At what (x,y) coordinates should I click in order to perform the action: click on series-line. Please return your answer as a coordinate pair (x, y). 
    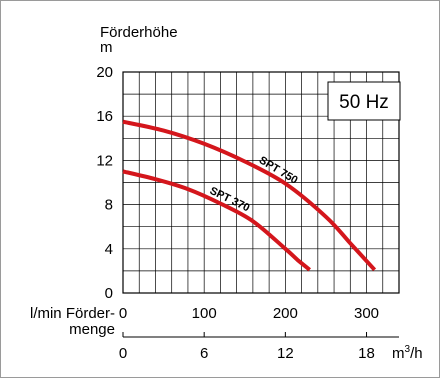
    Looking at the image, I should click on (216, 220).